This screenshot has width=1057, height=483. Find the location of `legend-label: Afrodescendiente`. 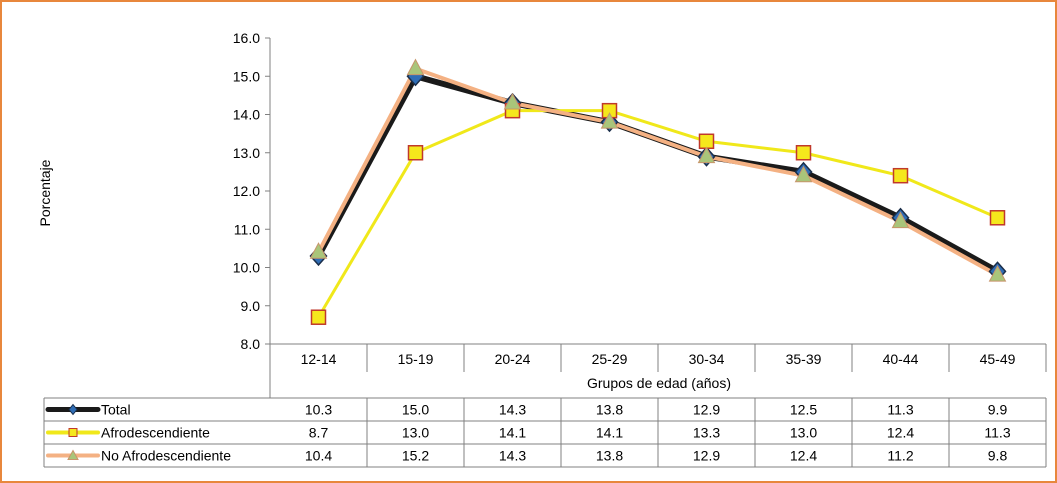

legend-label: Afrodescendiente is located at coordinates (155, 433).